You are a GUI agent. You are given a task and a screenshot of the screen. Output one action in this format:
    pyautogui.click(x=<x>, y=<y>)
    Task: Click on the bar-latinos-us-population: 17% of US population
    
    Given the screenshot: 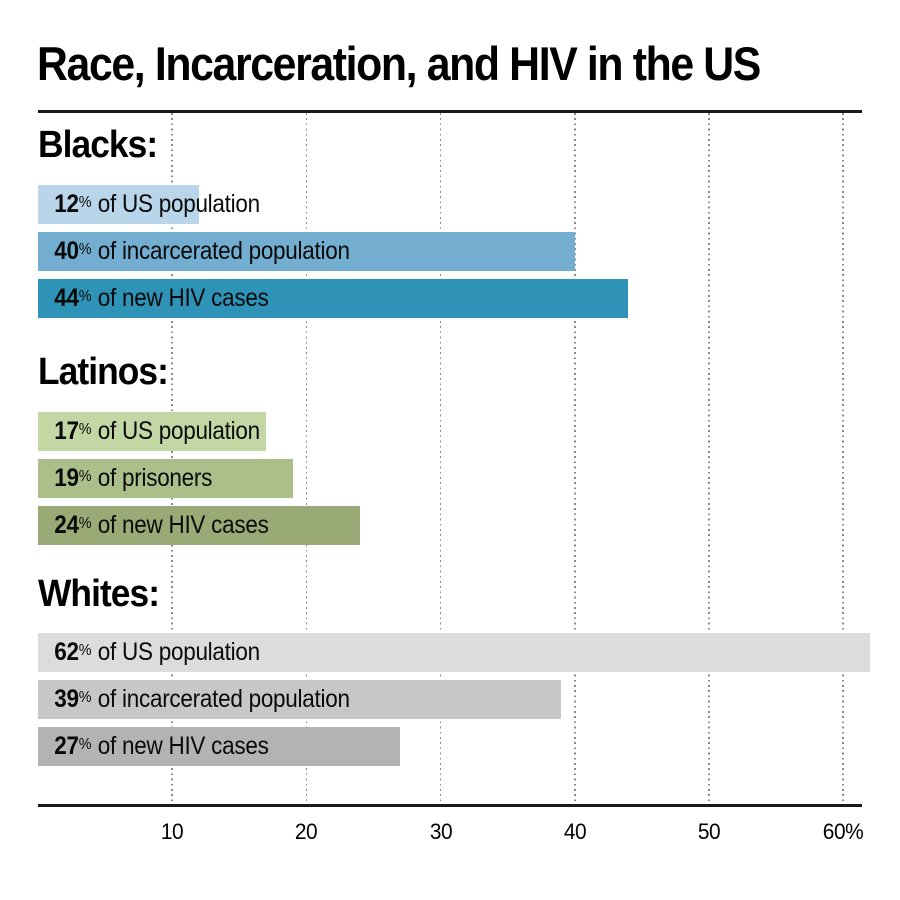 What is the action you would take?
    pyautogui.click(x=152, y=431)
    